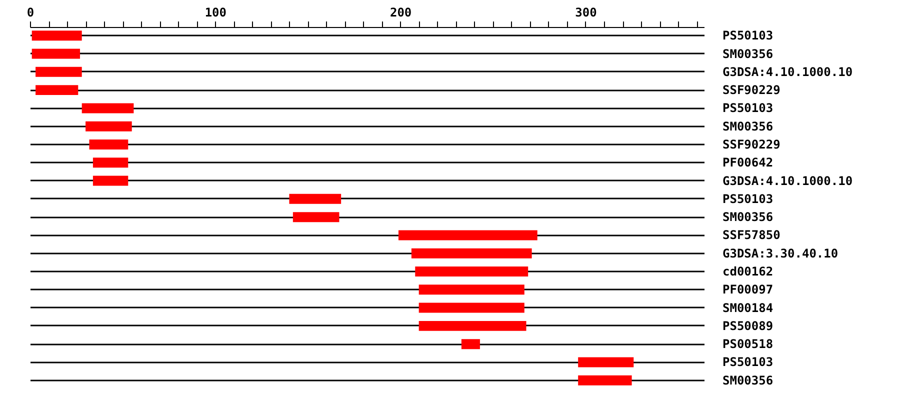 This screenshot has height=400, width=900. What do you see at coordinates (215, 13) in the screenshot?
I see `x-tick-label: 100` at bounding box center [215, 13].